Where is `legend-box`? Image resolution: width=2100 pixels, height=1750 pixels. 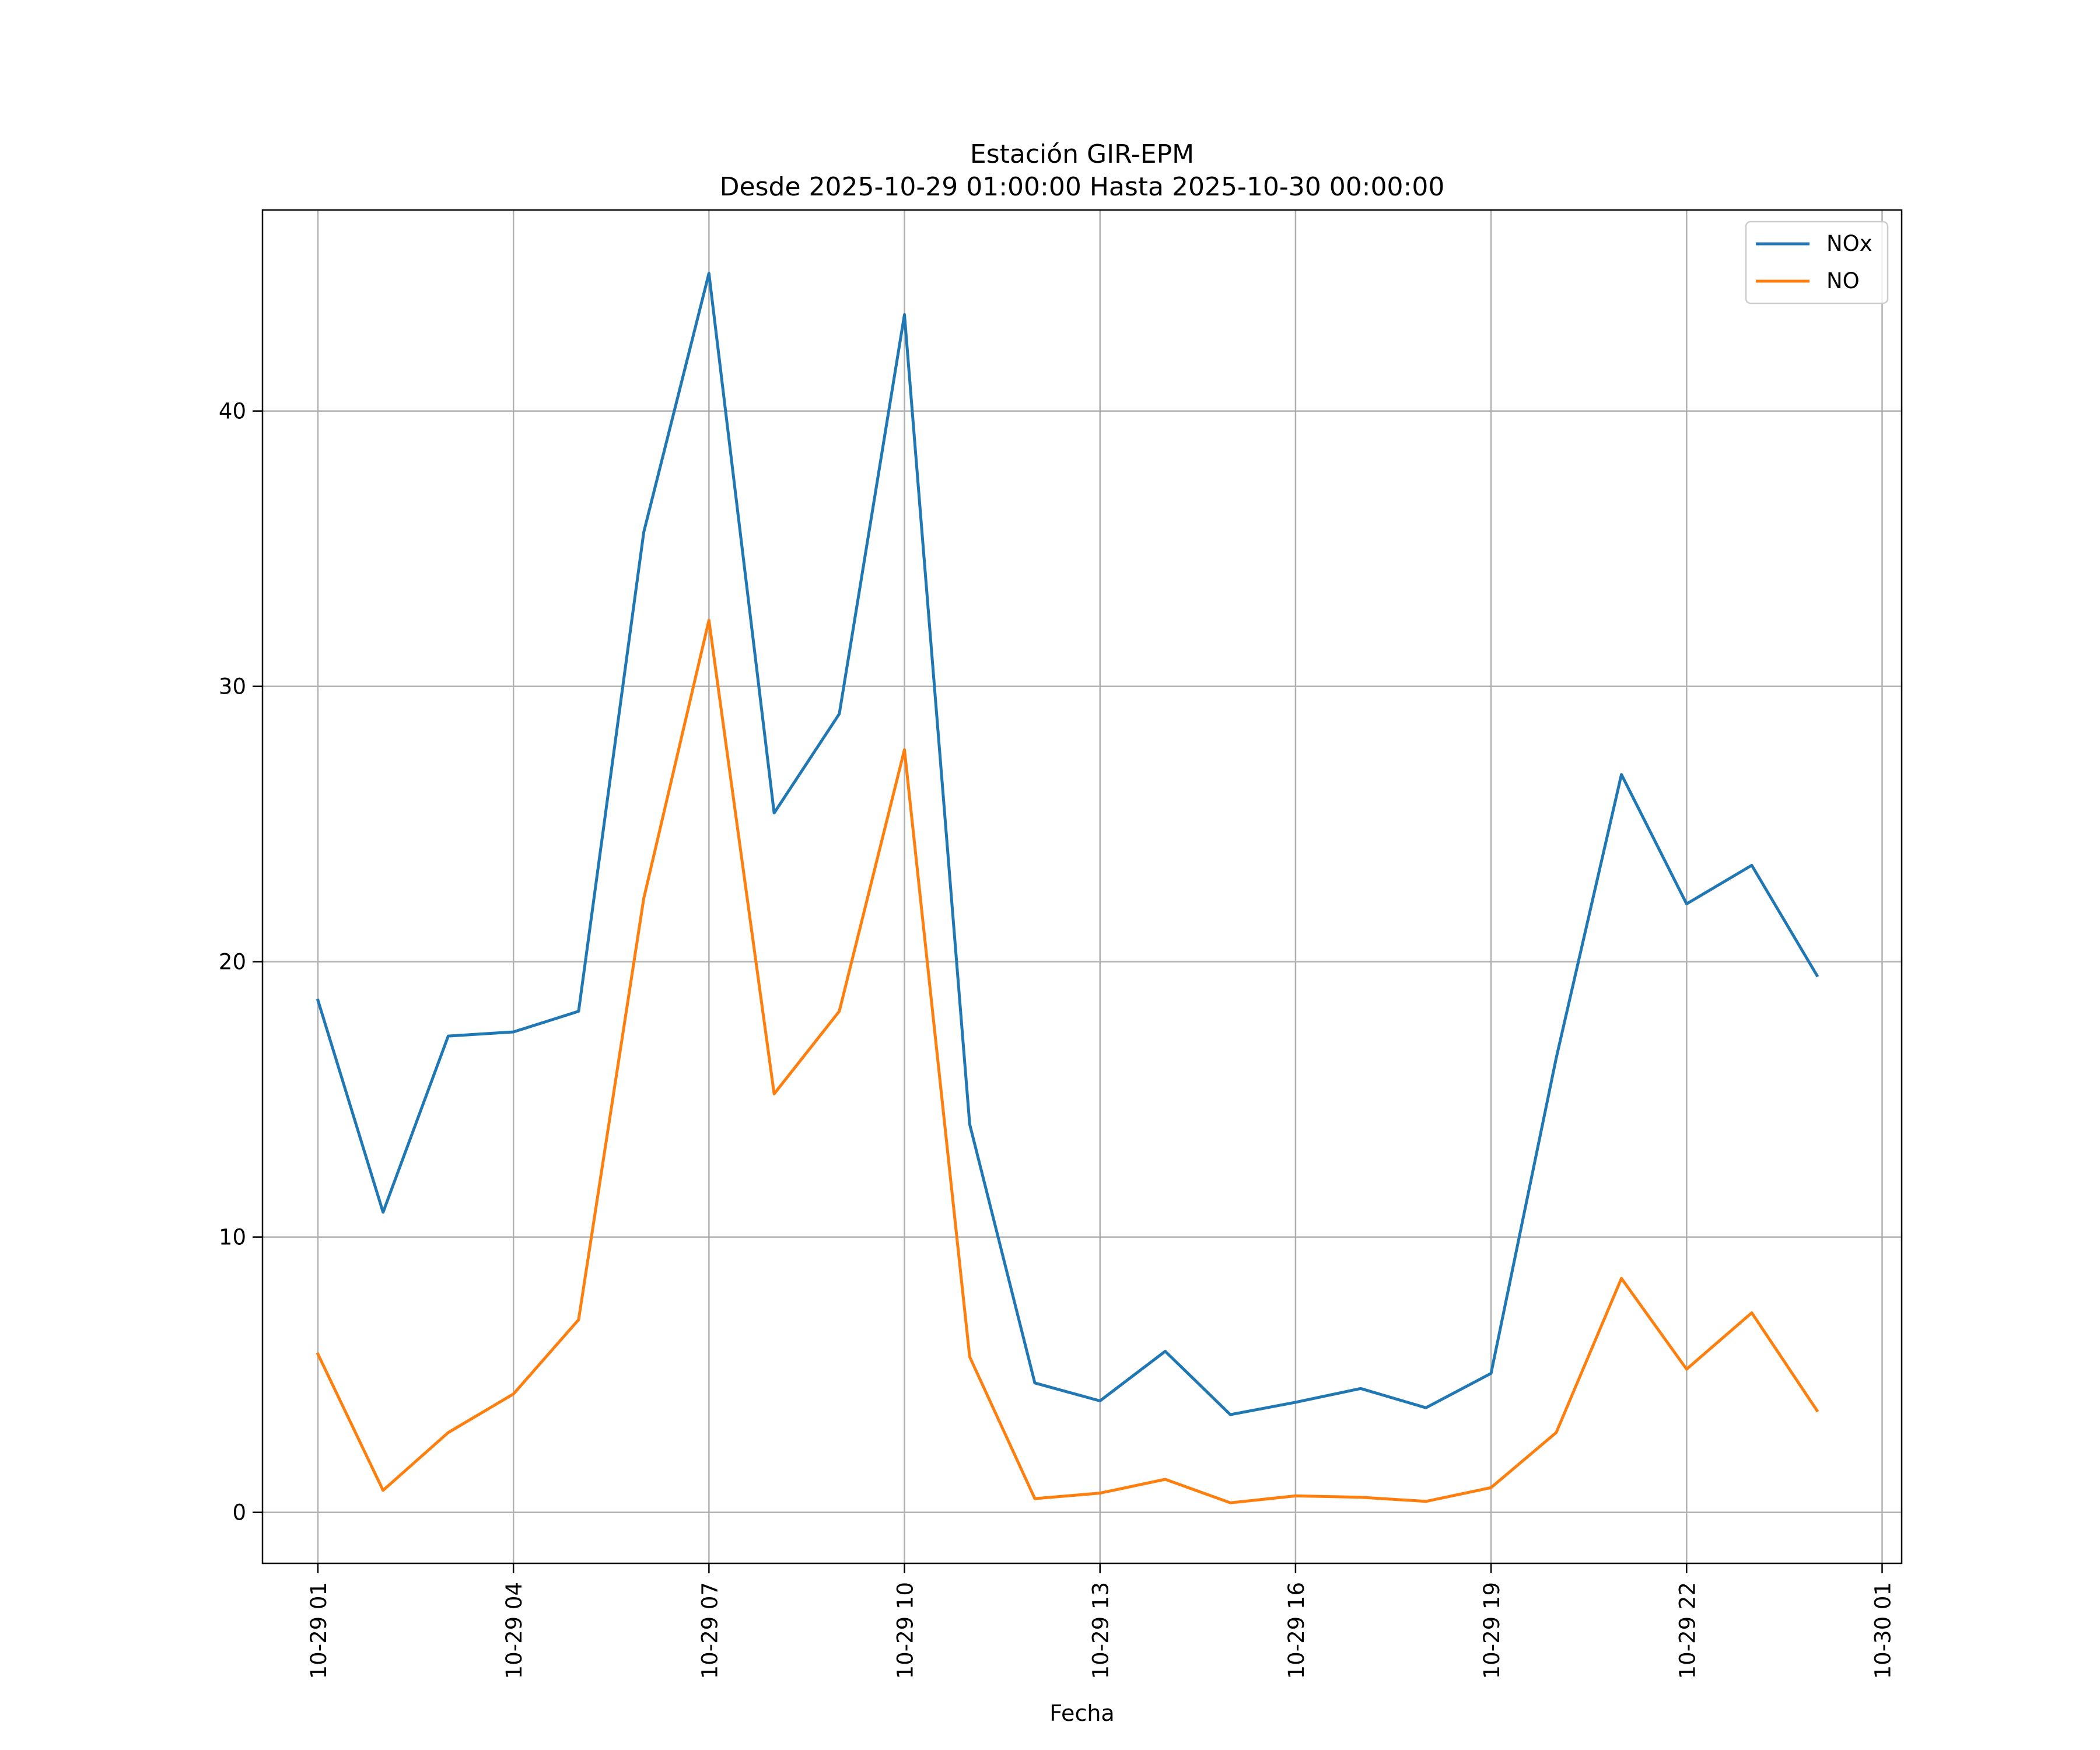
legend-box is located at coordinates (1817, 262).